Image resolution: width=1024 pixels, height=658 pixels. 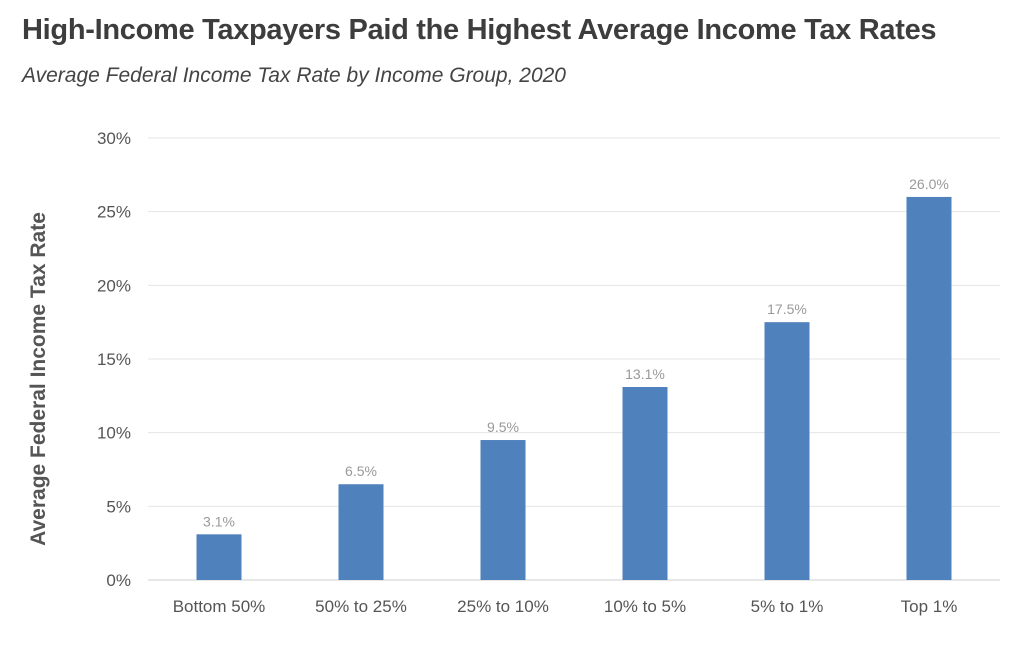 What do you see at coordinates (361, 471) in the screenshot?
I see `data-label: 6.5%` at bounding box center [361, 471].